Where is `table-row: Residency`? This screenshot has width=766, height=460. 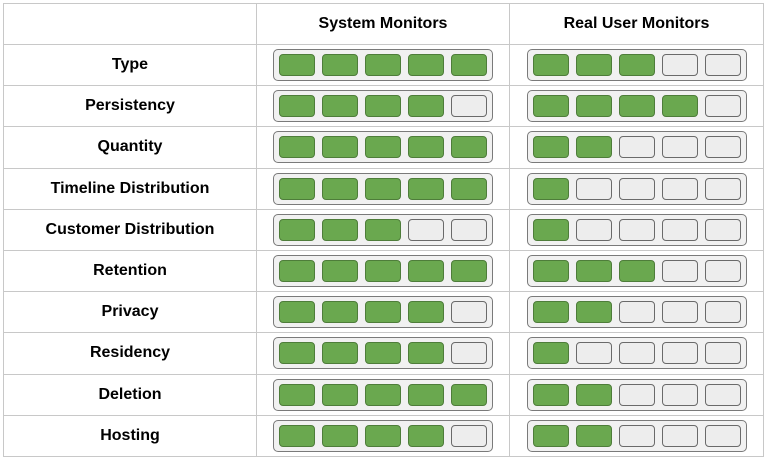
table-row: Residency is located at coordinates (383, 353).